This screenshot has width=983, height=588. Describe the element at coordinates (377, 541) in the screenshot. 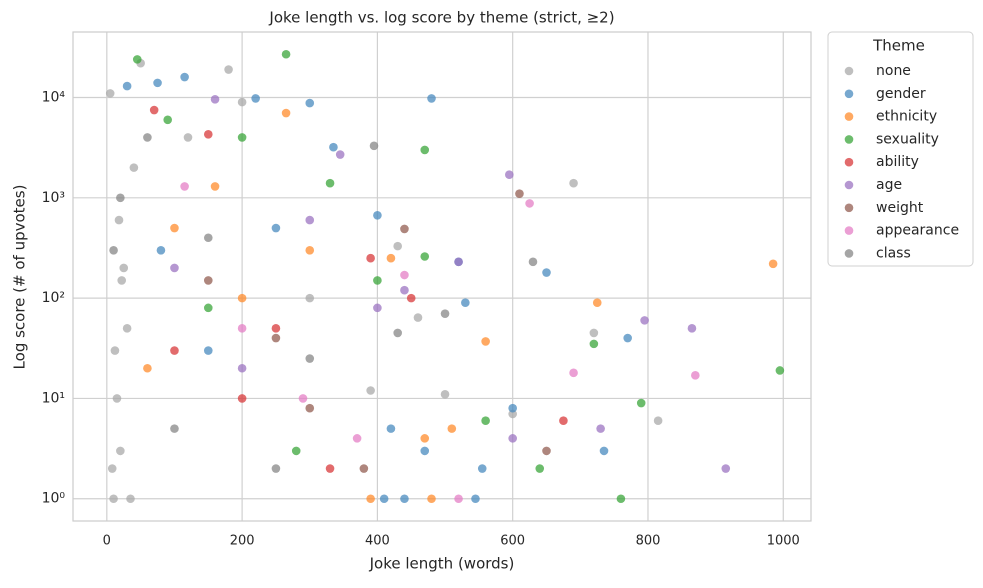

I see `x-tick-label: 400` at that location.